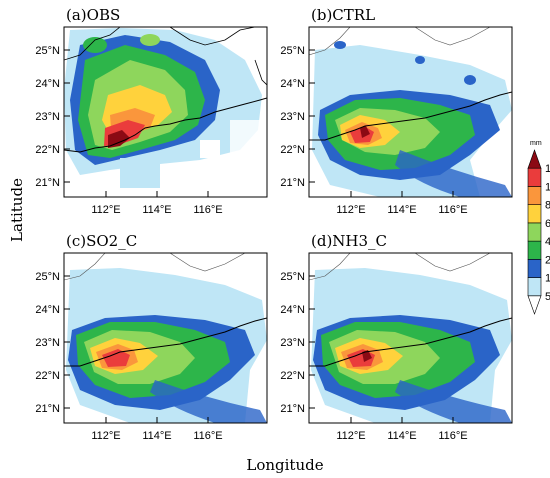 This screenshot has height=478, width=550. I want to click on xtick-obs-114: 114°E, so click(156, 210).